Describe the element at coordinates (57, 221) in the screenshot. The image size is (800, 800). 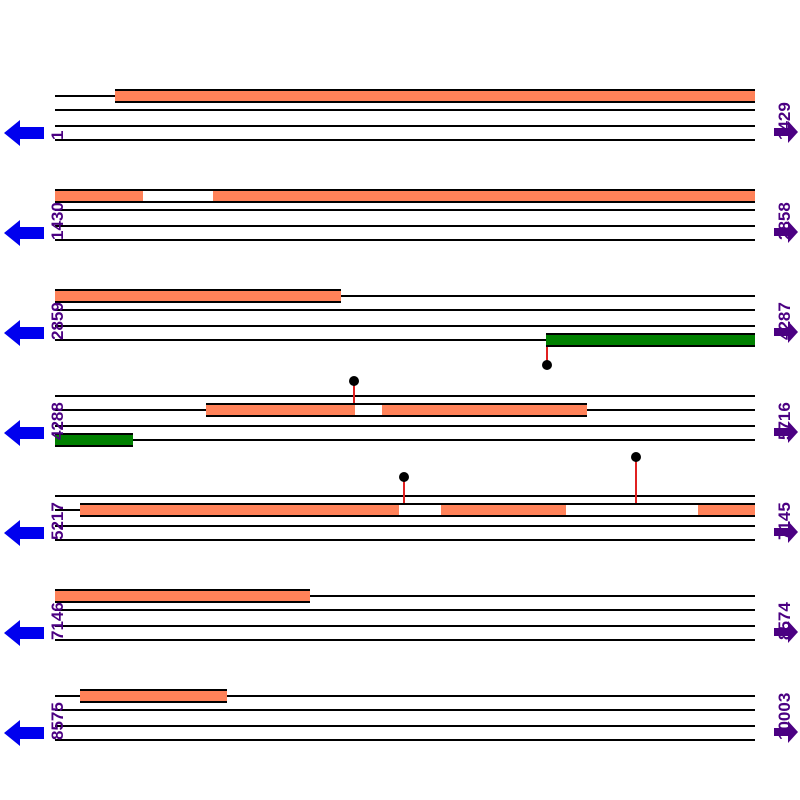
I see `row-start-coordinate: 1430` at that location.